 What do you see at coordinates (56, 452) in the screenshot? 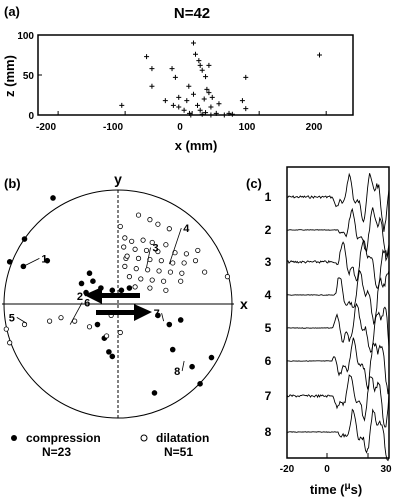
I see `compression-count: N=23` at bounding box center [56, 452].